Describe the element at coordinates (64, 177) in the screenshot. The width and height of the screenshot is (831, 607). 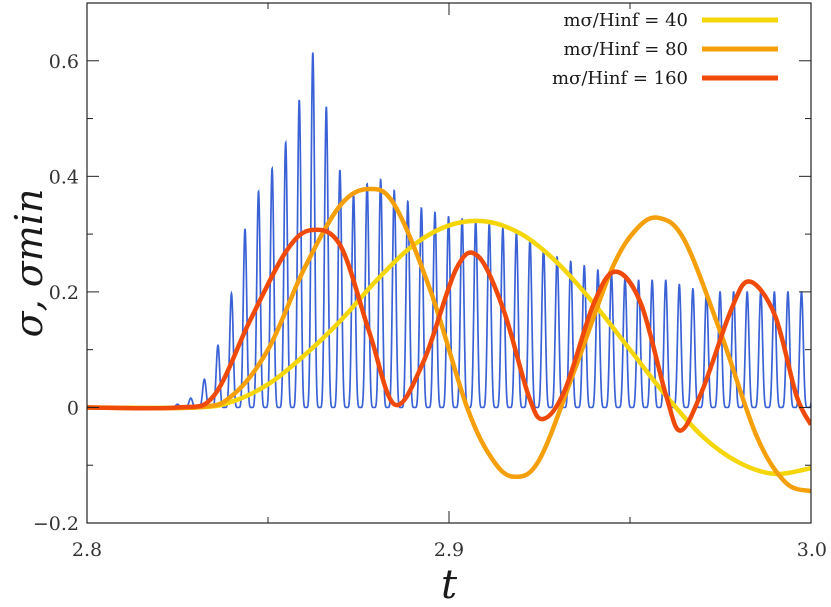
I see `y-tick-label: 0.4` at that location.